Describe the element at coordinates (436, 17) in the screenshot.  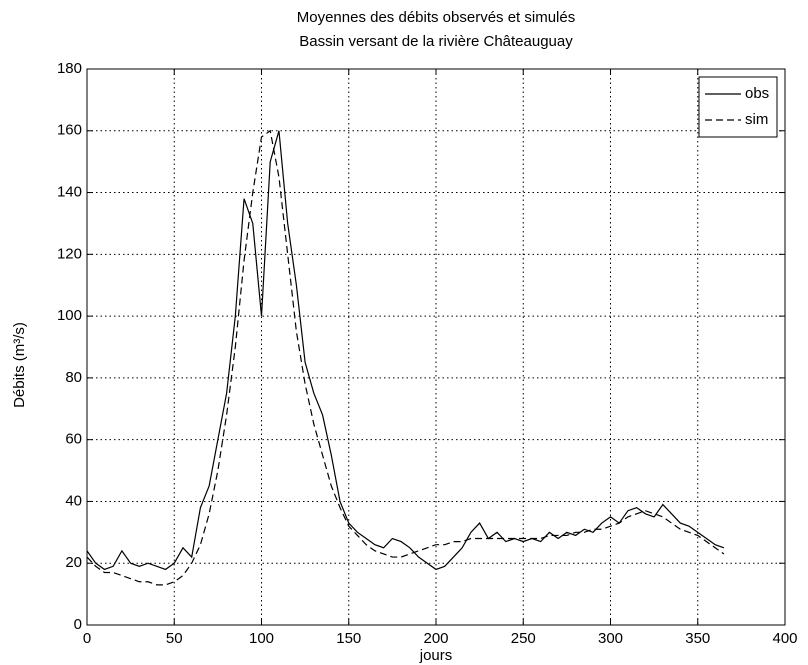
I see `chart-title: Moyennes des débits observés et simulés` at that location.